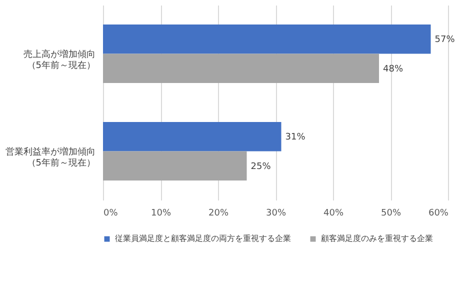  Describe the element at coordinates (161, 213) in the screenshot. I see `x-tick-label: 10%` at that location.